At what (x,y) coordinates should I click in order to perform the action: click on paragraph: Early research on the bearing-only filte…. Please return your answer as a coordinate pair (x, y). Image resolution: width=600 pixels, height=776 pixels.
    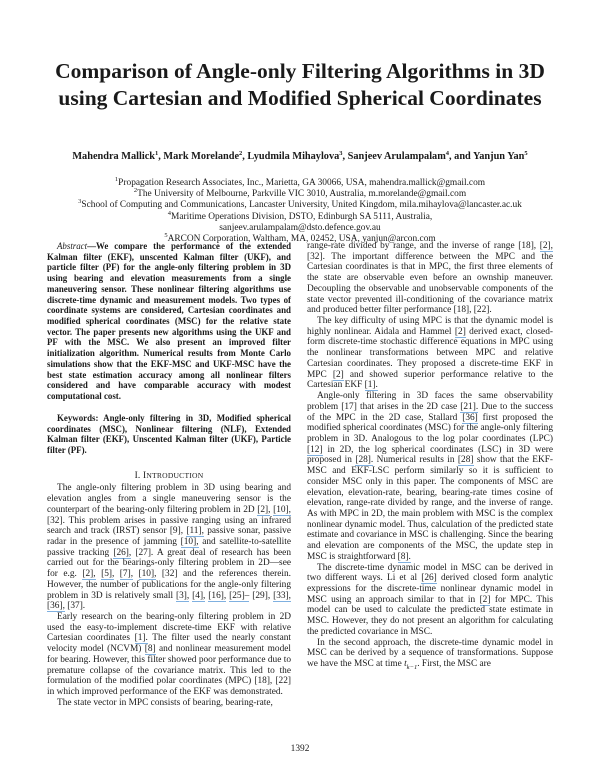
    Looking at the image, I should click on (169, 655).